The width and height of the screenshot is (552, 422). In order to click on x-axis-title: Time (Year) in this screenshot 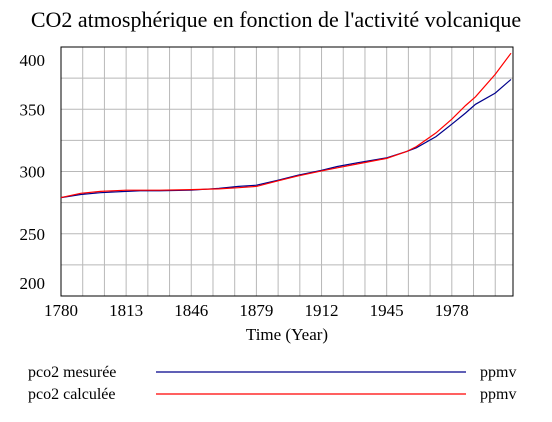, I will do `click(287, 334)`.